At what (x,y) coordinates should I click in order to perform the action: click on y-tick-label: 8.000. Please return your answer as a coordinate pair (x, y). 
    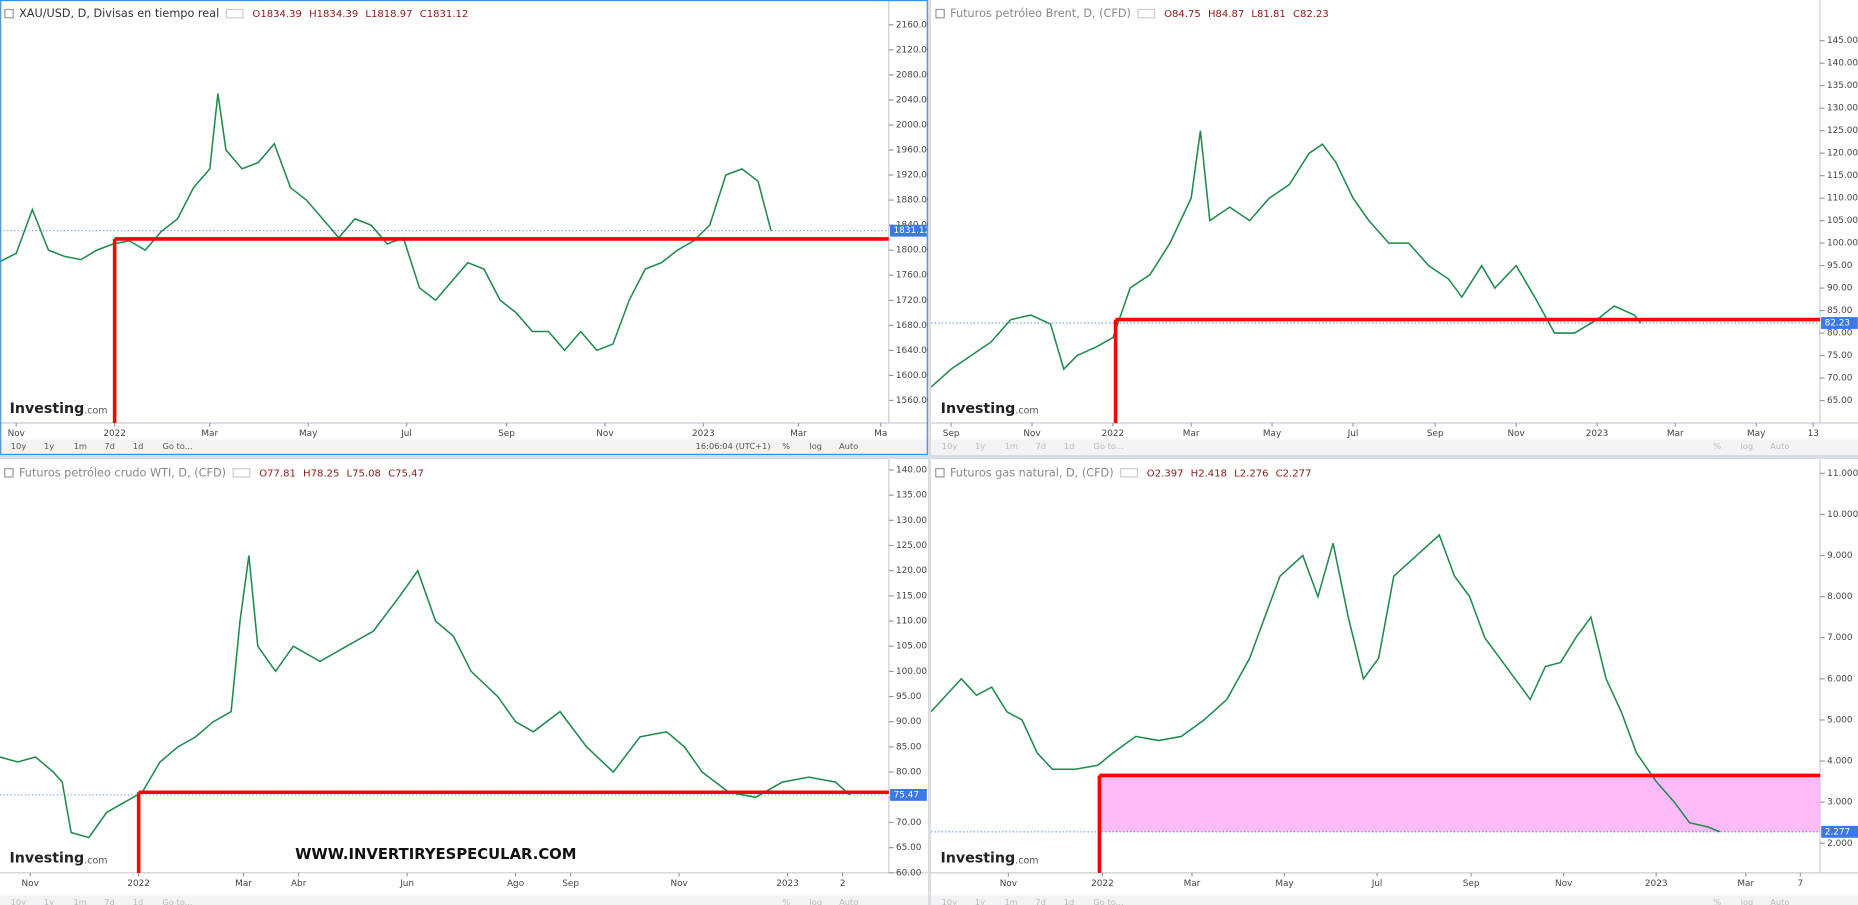
    Looking at the image, I should click on (1840, 597).